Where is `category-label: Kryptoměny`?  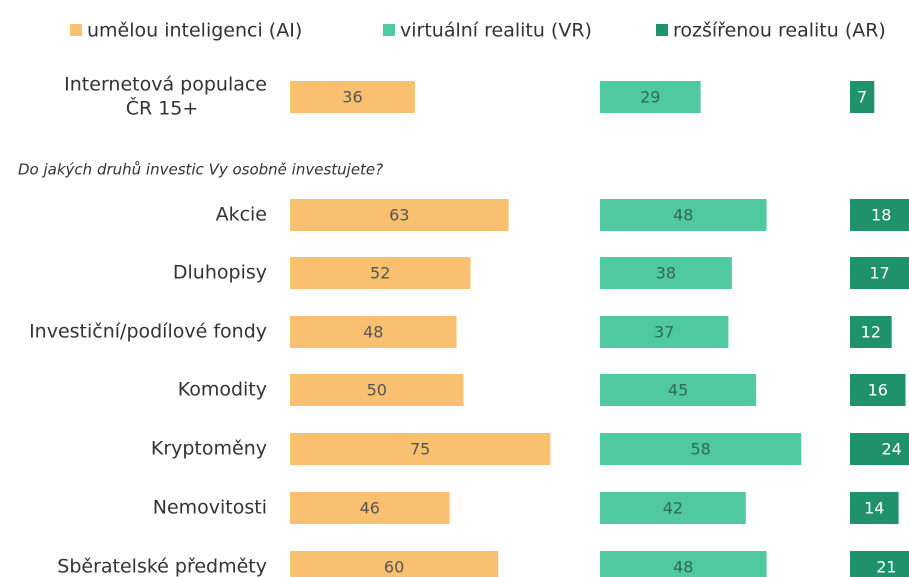
category-label: Kryptoměny is located at coordinates (209, 449).